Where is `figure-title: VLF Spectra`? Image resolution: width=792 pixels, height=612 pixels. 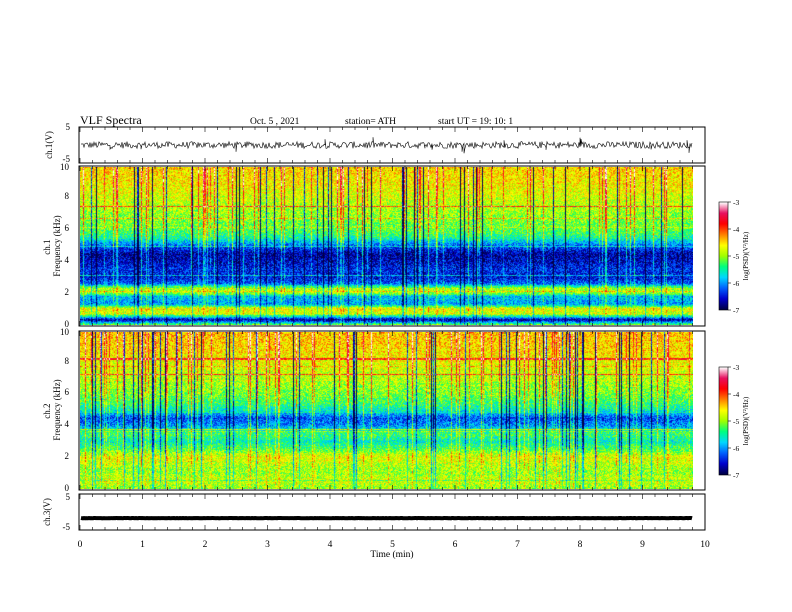
figure-title: VLF Spectra is located at coordinates (111, 120).